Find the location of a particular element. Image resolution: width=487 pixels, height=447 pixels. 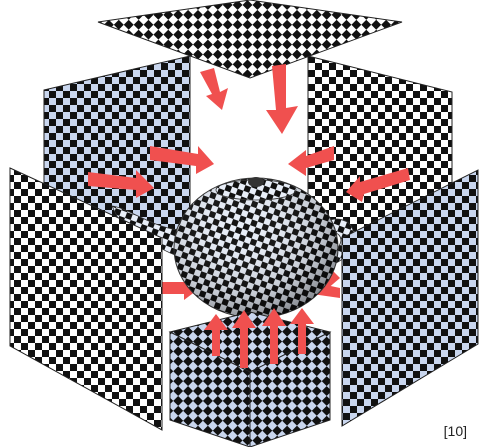

arrows-top is located at coordinates (249, 99).